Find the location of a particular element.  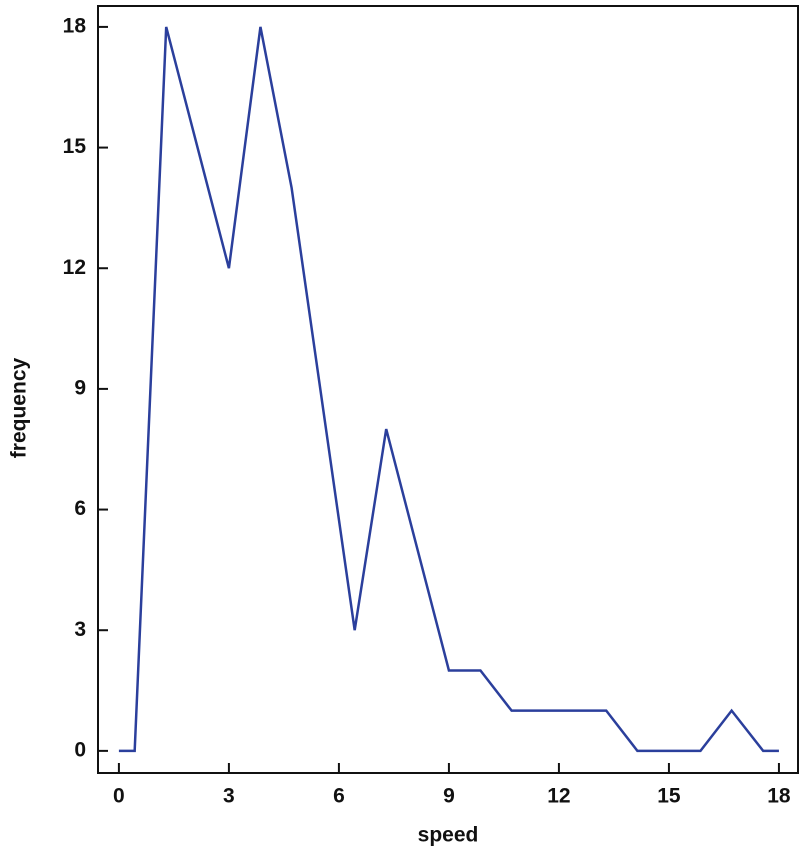

y-tick-label: 12 is located at coordinates (74, 267).